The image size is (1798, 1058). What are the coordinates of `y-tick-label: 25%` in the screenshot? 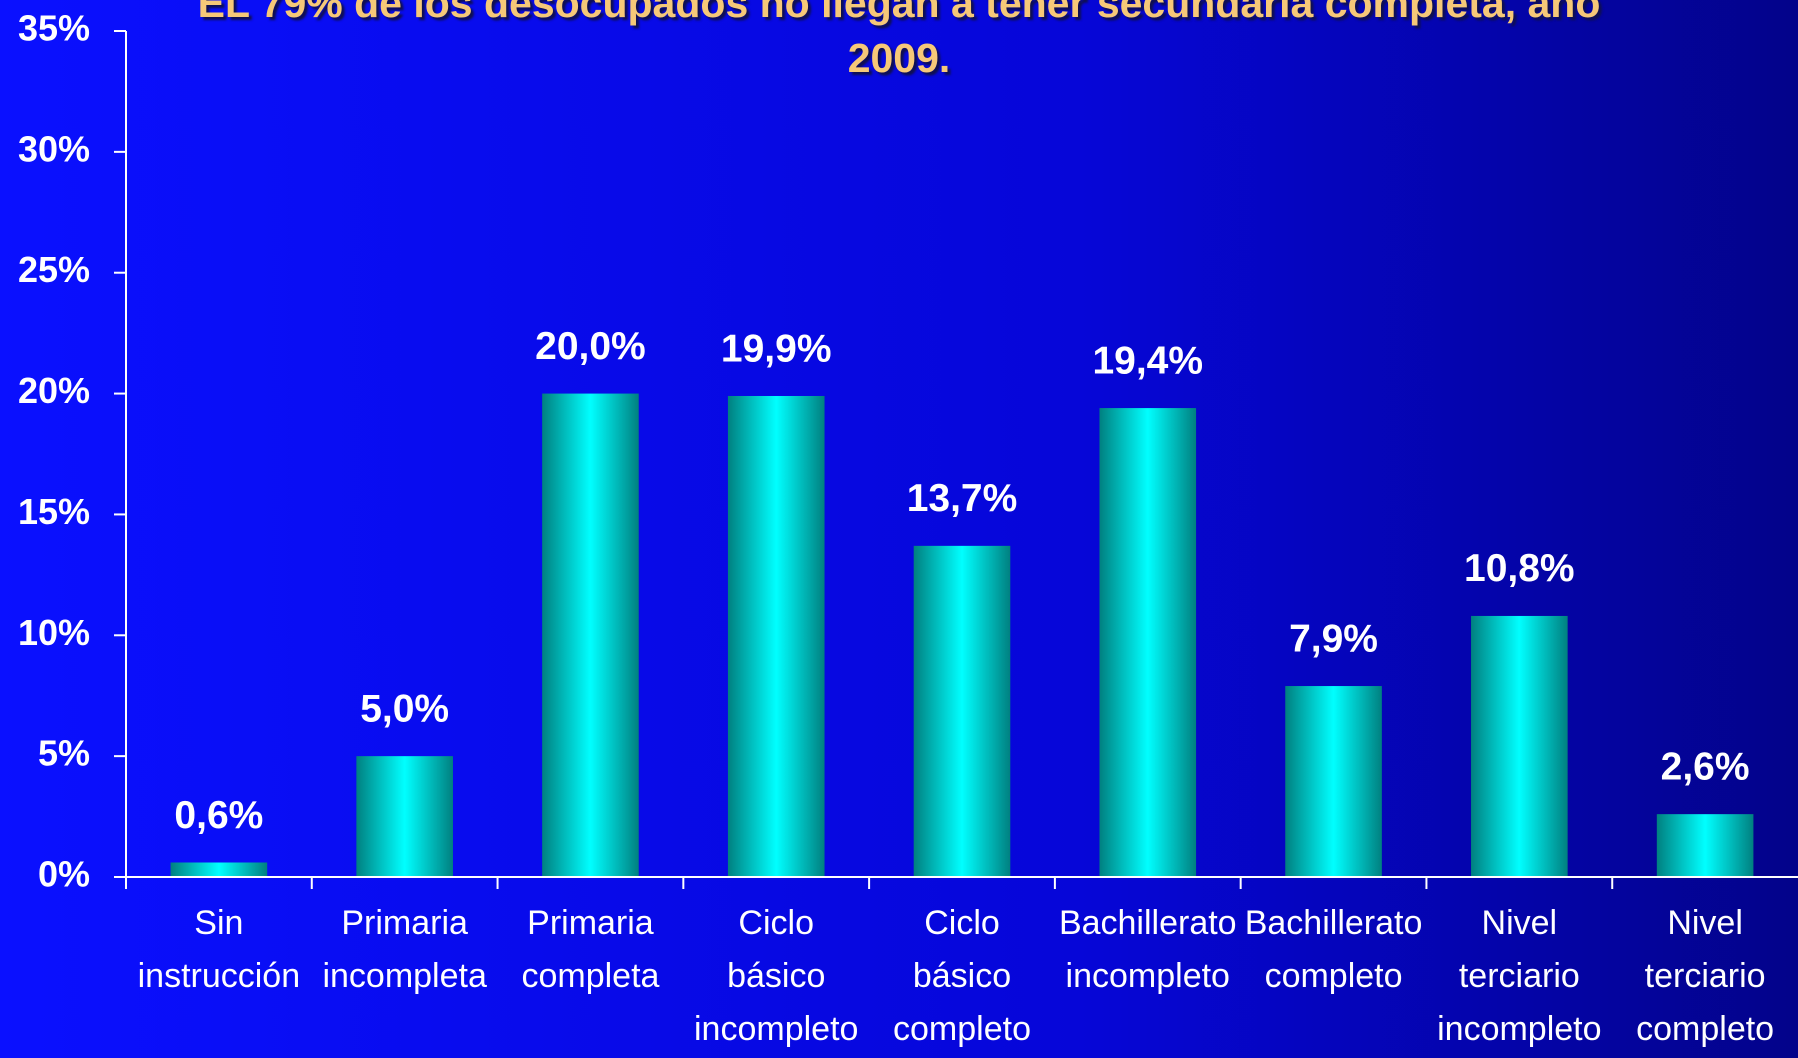 It's located at (54, 269).